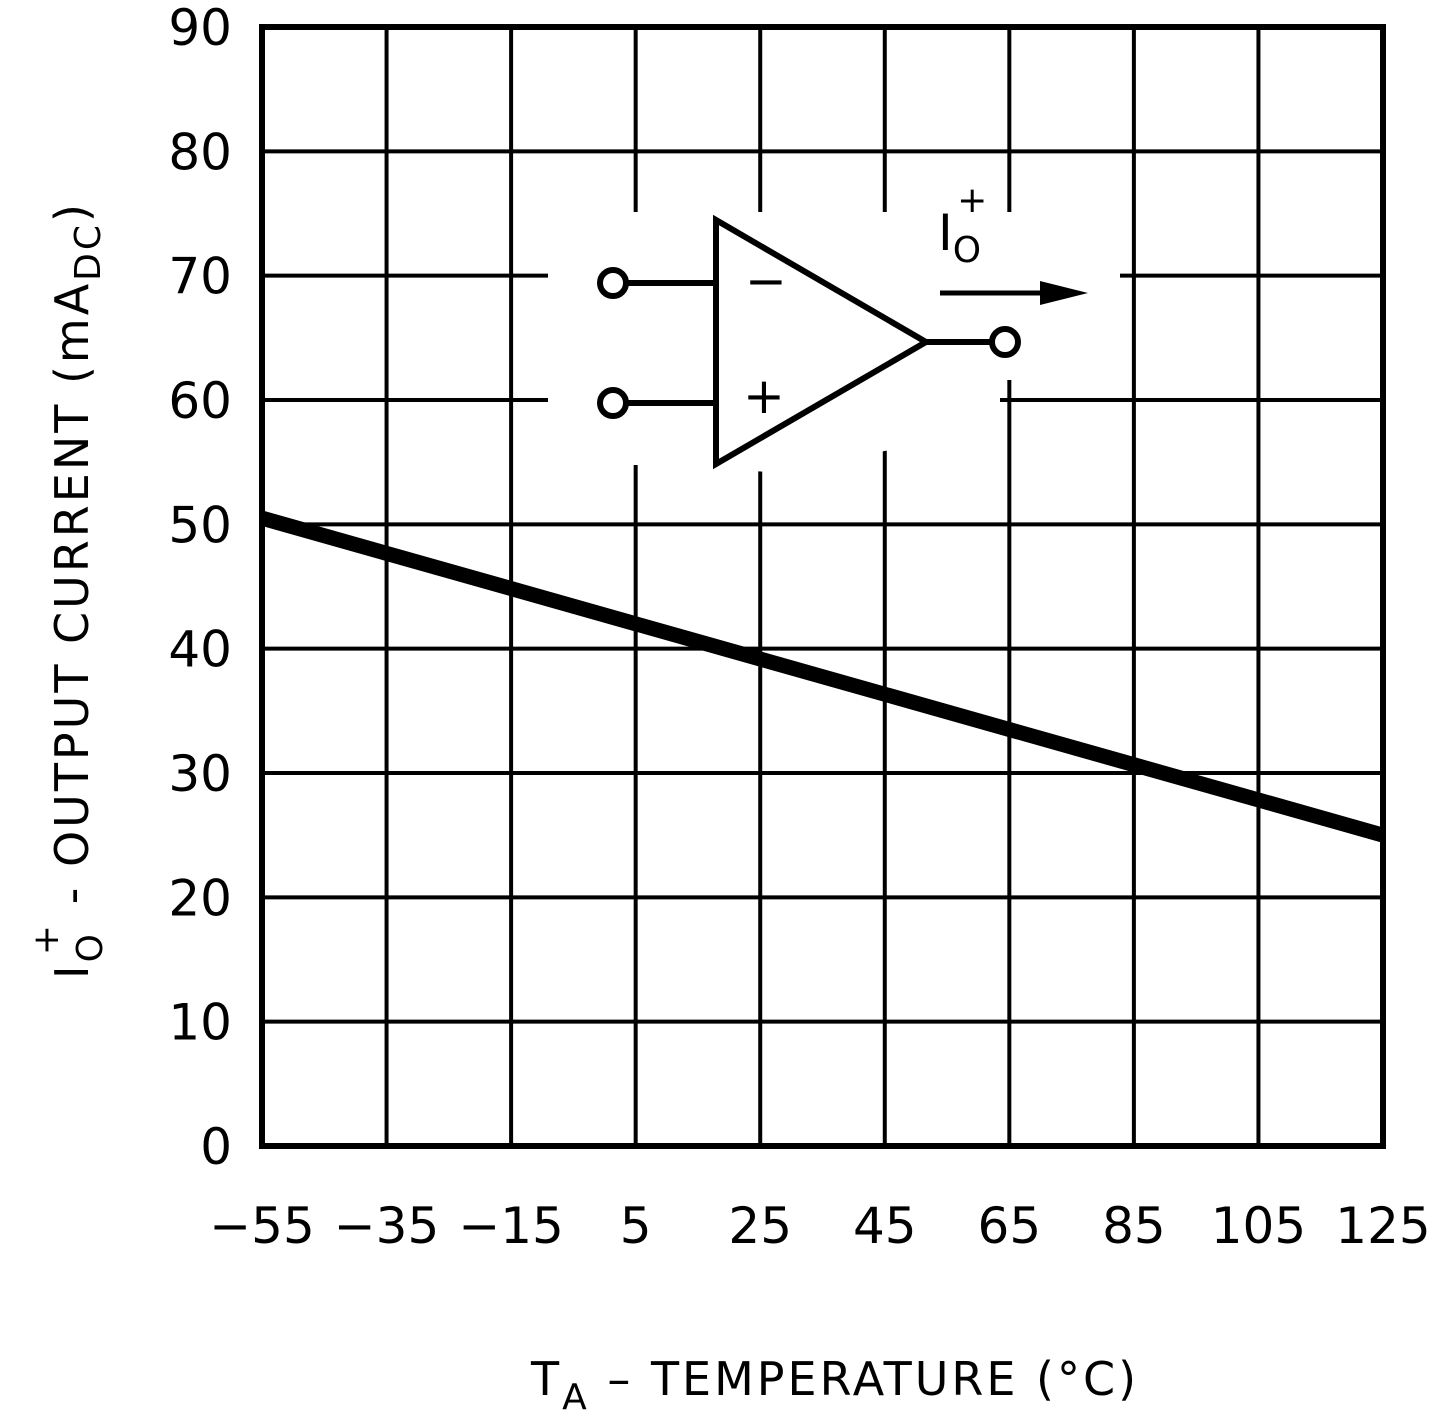  I want to click on noninverting-input-terminal, so click(613, 403).